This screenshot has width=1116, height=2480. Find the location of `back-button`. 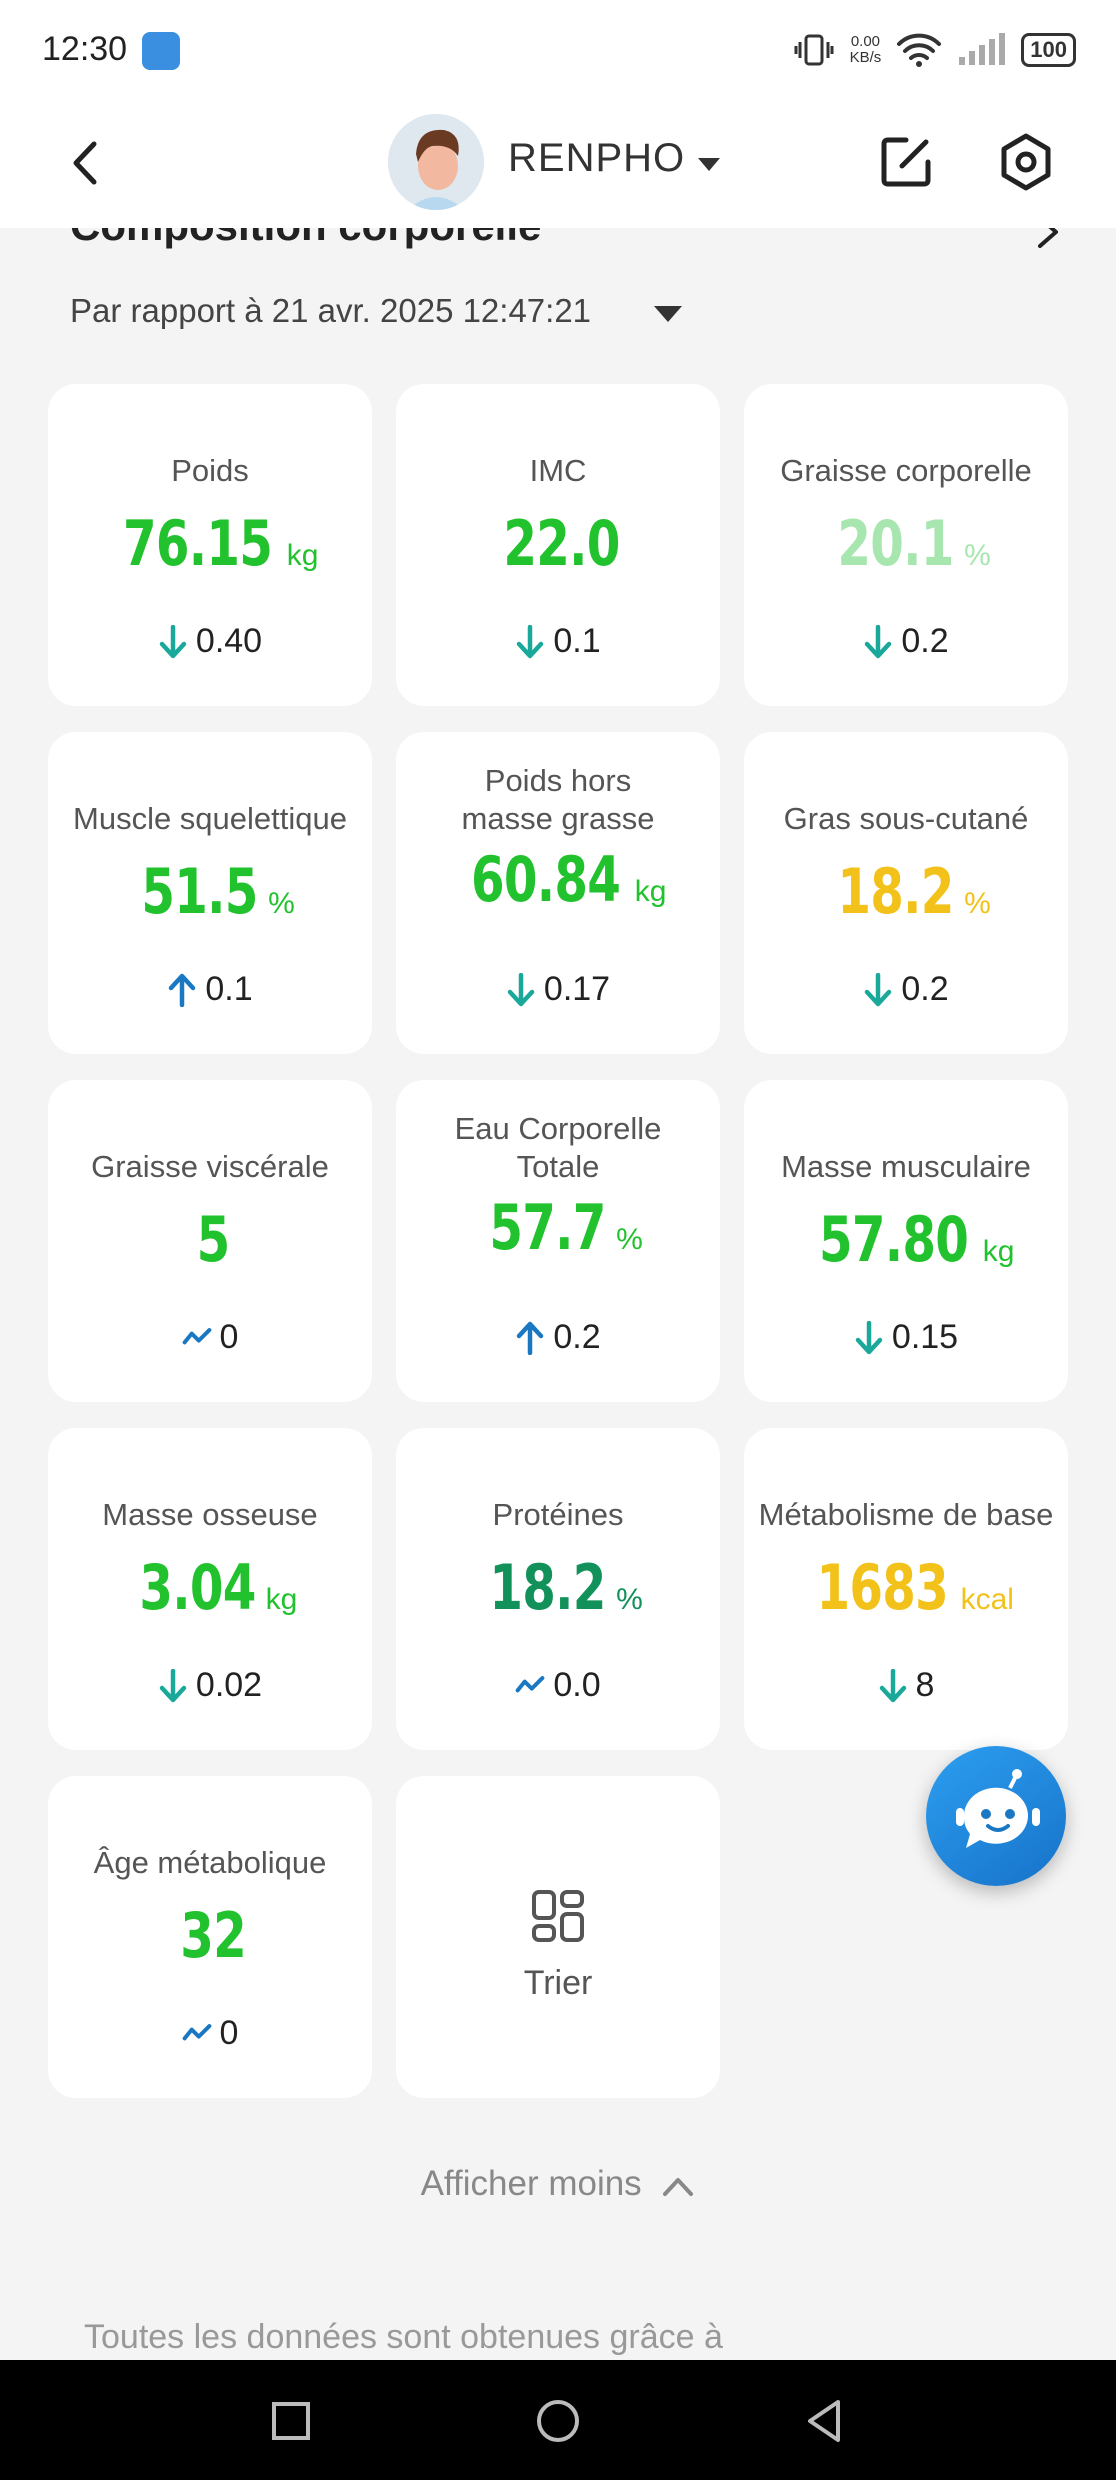

back-button is located at coordinates (87, 163).